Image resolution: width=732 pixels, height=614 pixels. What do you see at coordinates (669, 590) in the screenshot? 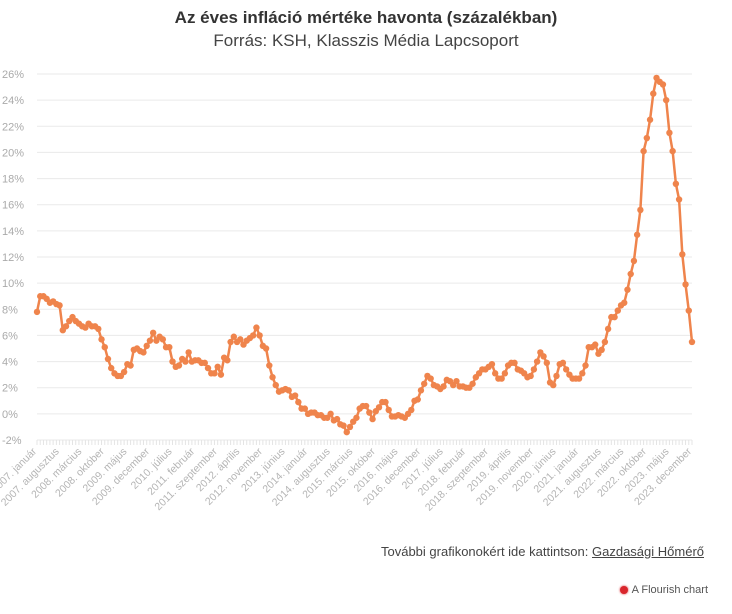
I see `credit-text: A Flourish chart` at bounding box center [669, 590].